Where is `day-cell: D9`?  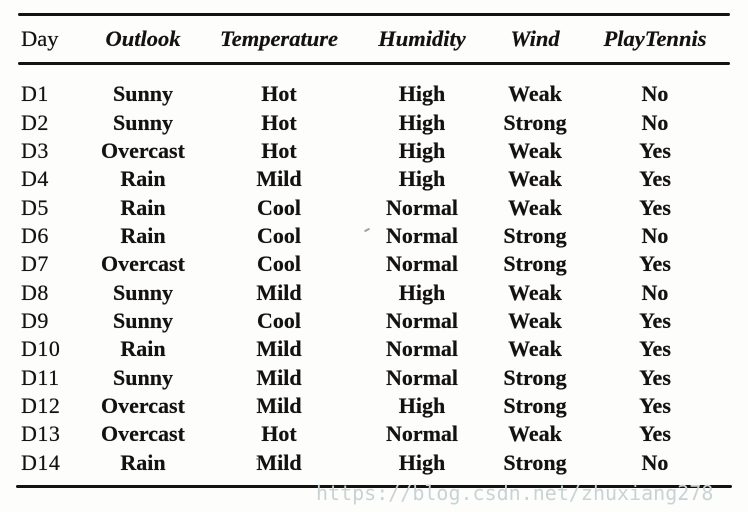 day-cell: D9 is located at coordinates (35, 320).